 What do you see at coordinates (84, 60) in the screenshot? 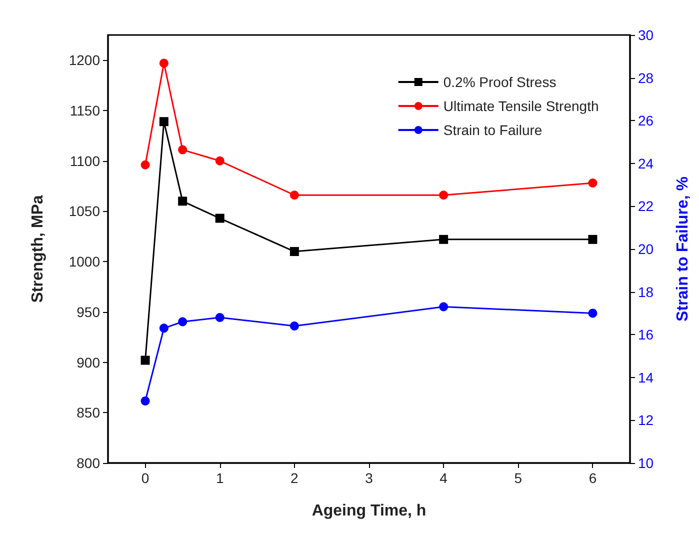
I see `y-tick-label: 1200` at bounding box center [84, 60].